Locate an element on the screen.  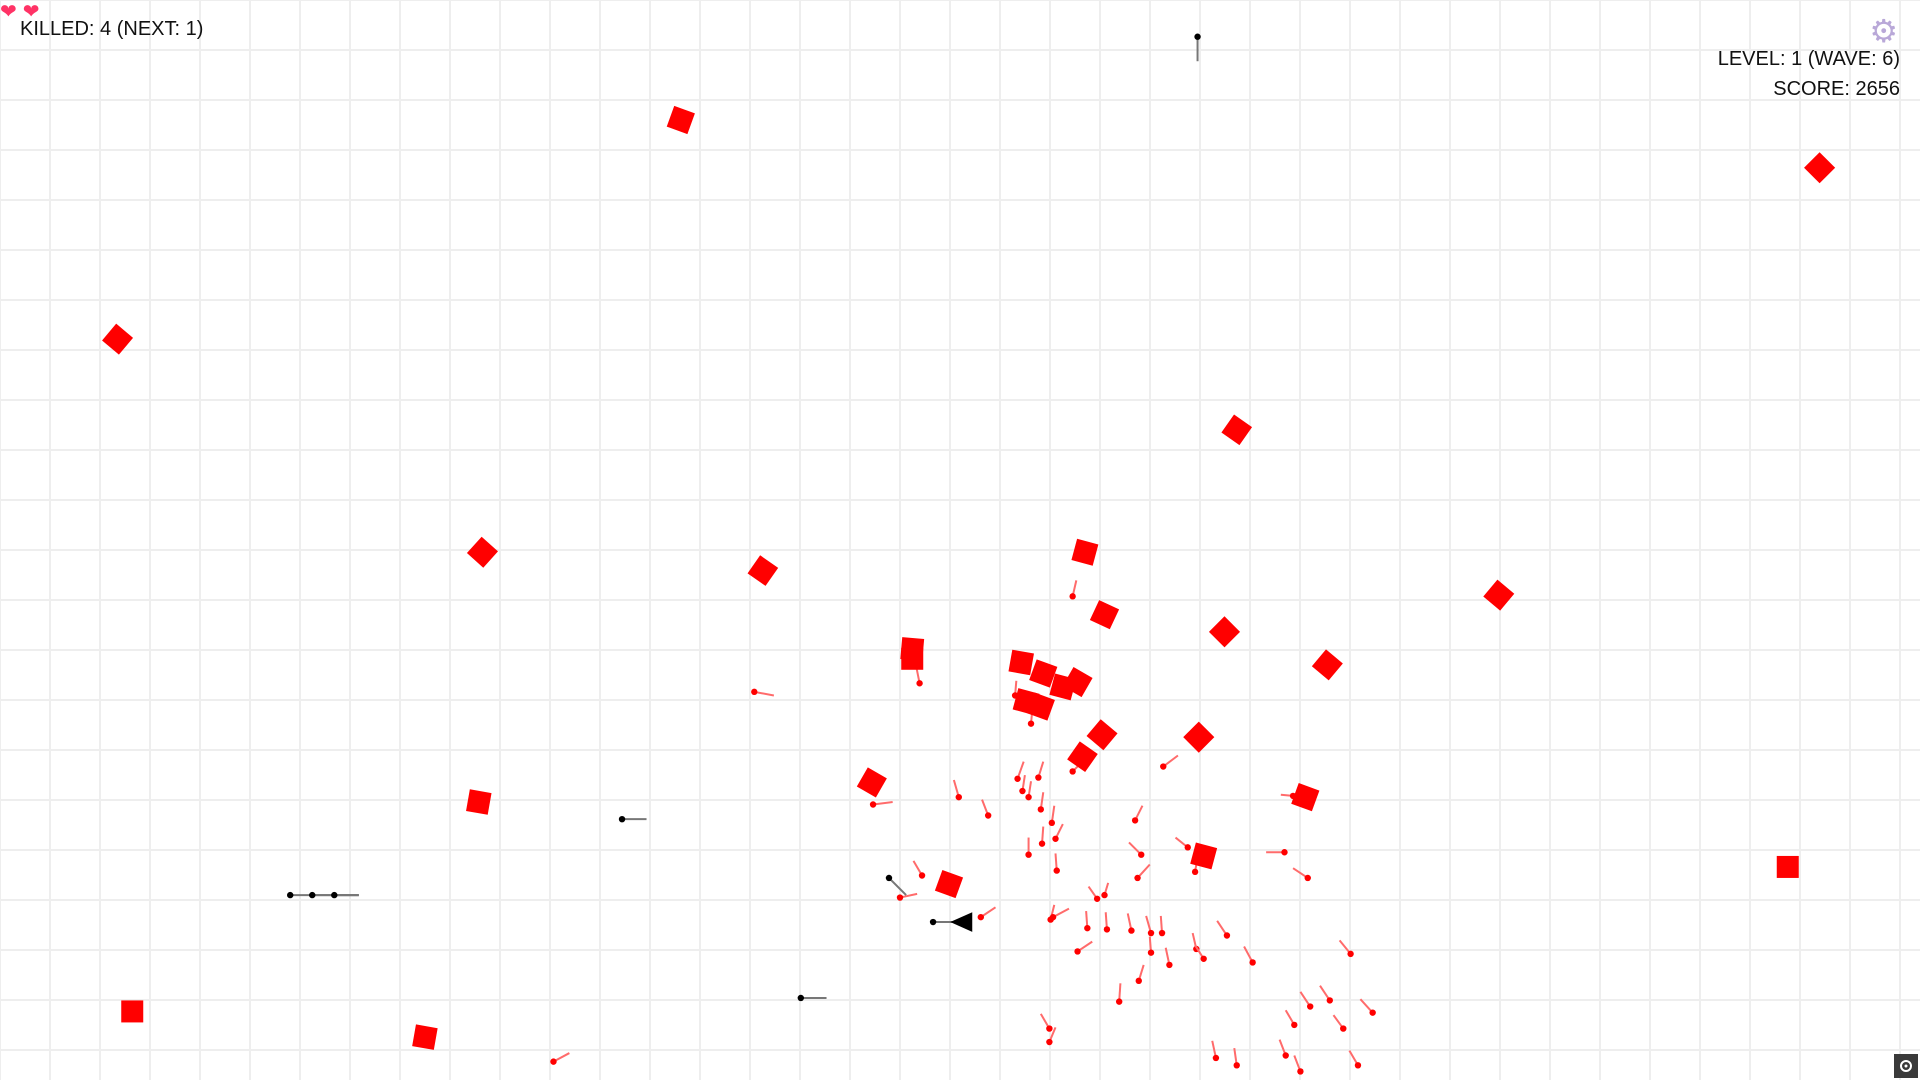
target-icon is located at coordinates (1906, 1066).